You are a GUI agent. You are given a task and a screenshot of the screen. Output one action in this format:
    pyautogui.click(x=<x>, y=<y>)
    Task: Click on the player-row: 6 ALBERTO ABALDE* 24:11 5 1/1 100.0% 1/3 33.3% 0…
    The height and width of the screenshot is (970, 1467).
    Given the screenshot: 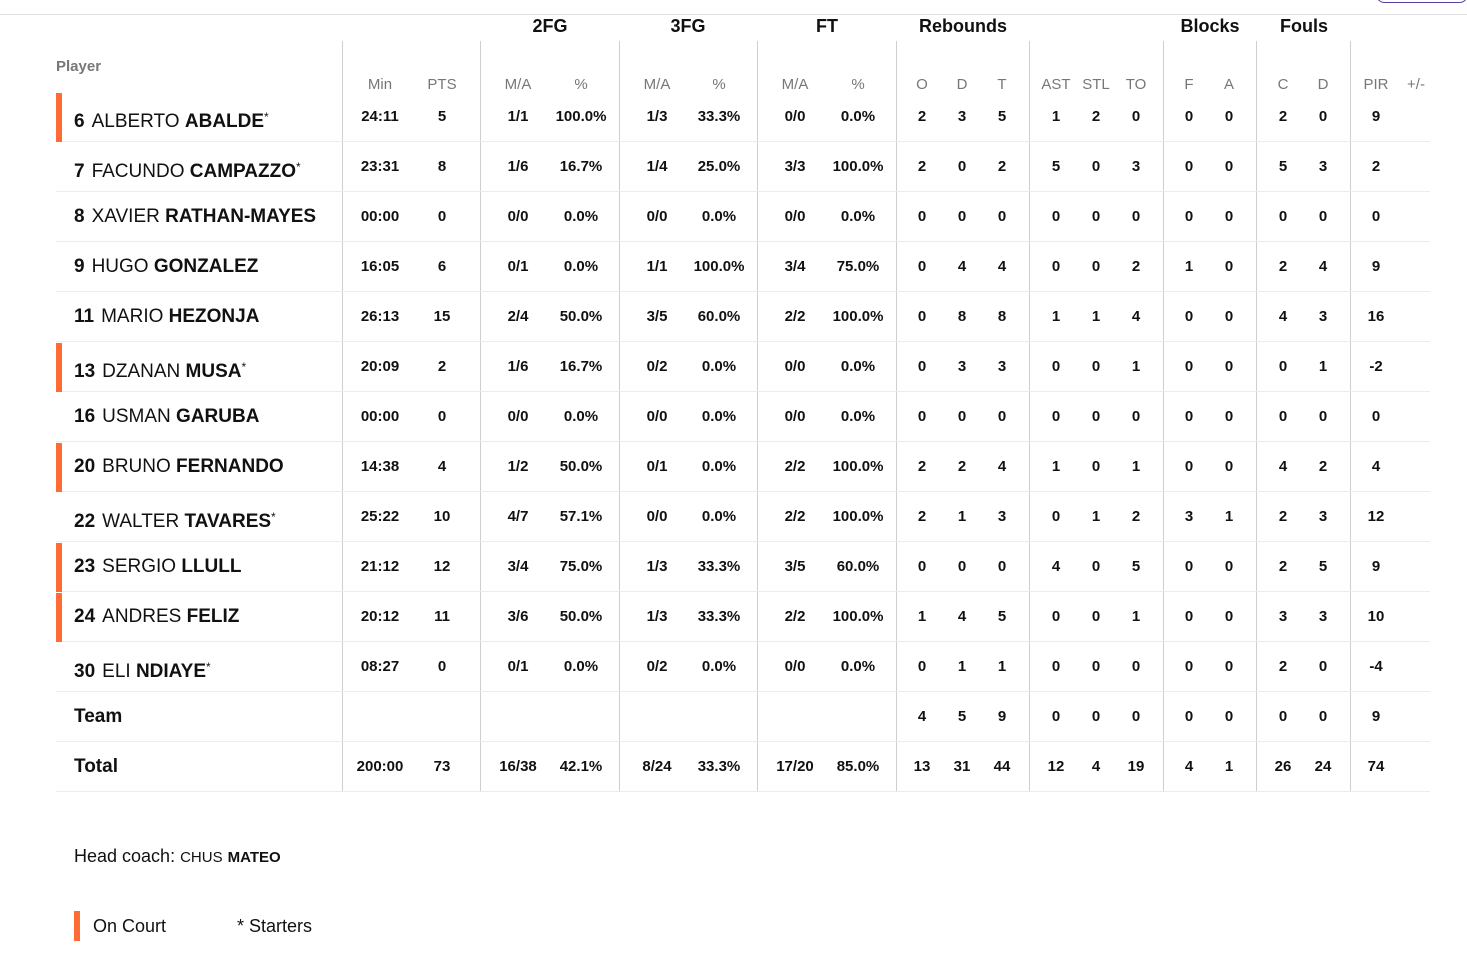 What is the action you would take?
    pyautogui.click(x=743, y=117)
    